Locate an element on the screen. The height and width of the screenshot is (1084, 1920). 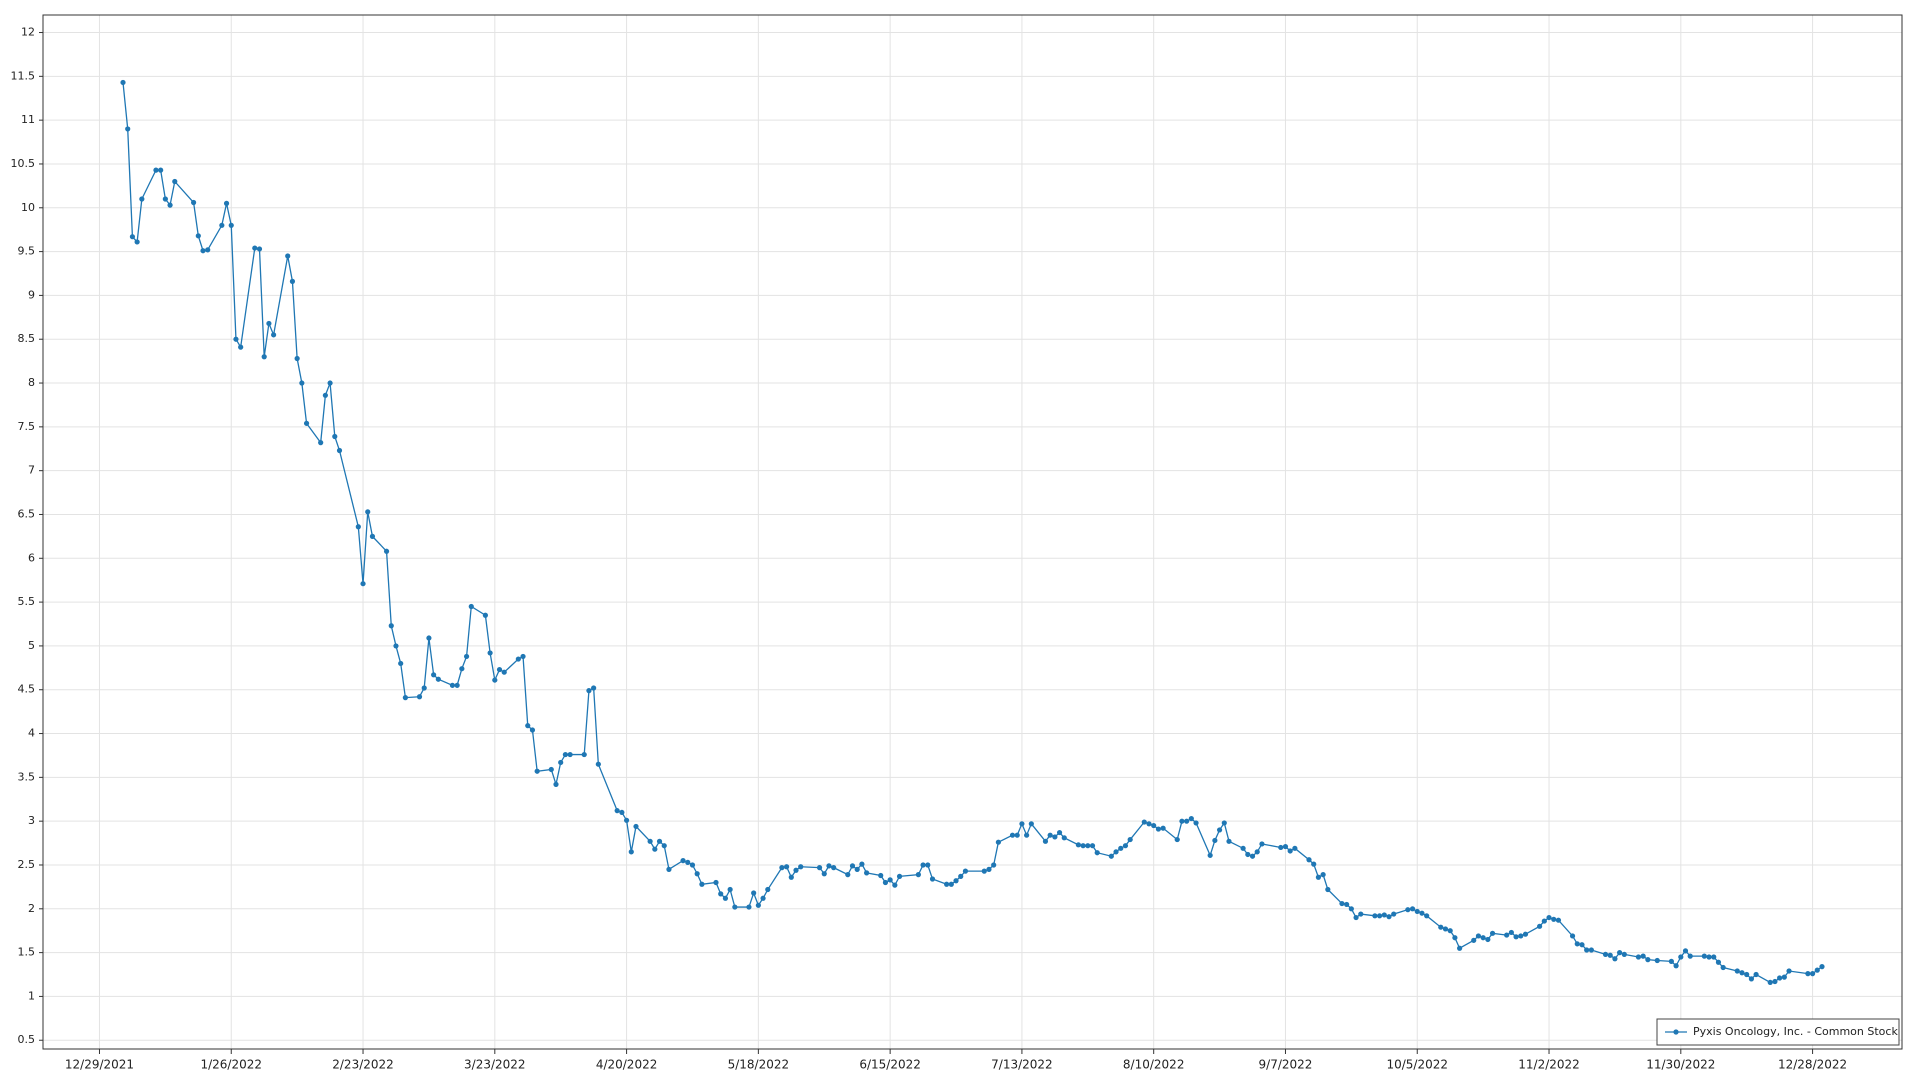
y-tick-label: 1.5 is located at coordinates (27, 952).